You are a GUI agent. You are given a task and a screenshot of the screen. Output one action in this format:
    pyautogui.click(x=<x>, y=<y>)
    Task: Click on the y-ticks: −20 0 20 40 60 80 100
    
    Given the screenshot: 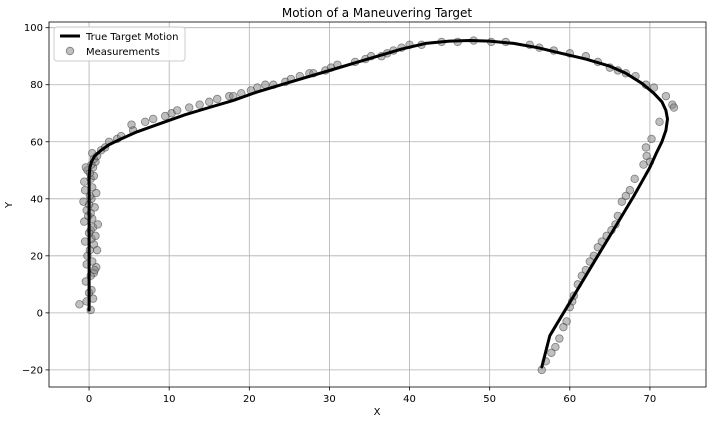 What is the action you would take?
    pyautogui.click(x=35, y=199)
    